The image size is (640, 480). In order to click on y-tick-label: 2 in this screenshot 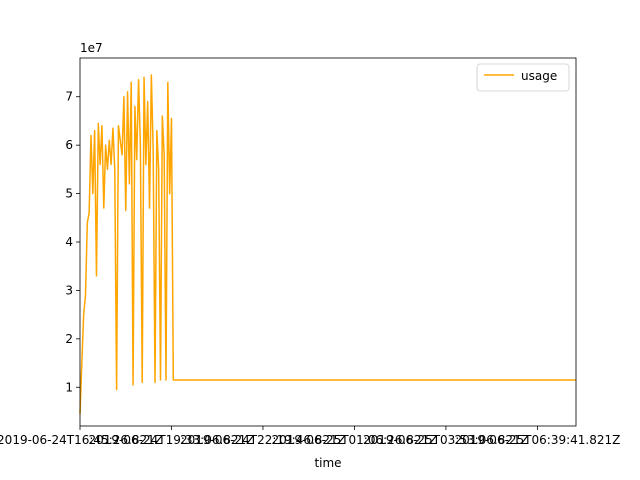, I will do `click(69, 339)`.